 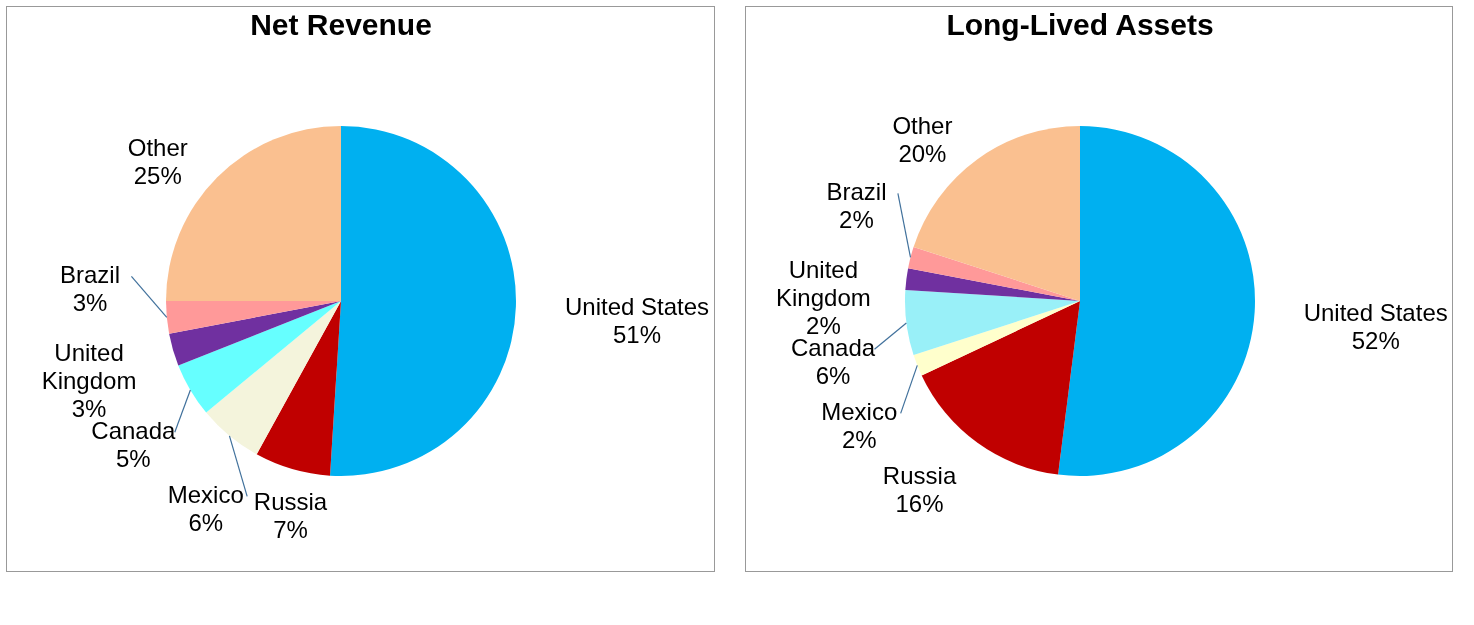 I want to click on data-label: 7%, so click(x=290, y=529).